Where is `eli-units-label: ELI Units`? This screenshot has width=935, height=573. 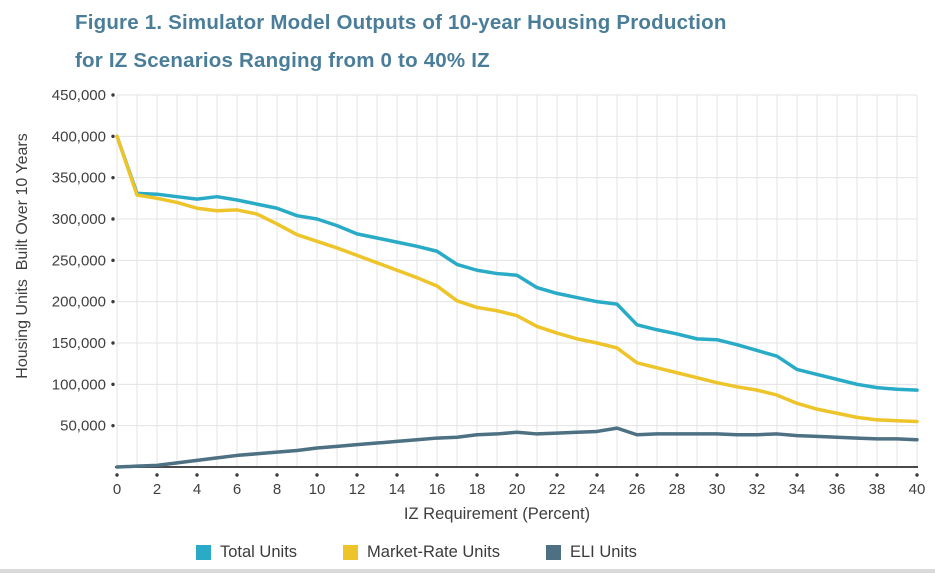 eli-units-label: ELI Units is located at coordinates (603, 552).